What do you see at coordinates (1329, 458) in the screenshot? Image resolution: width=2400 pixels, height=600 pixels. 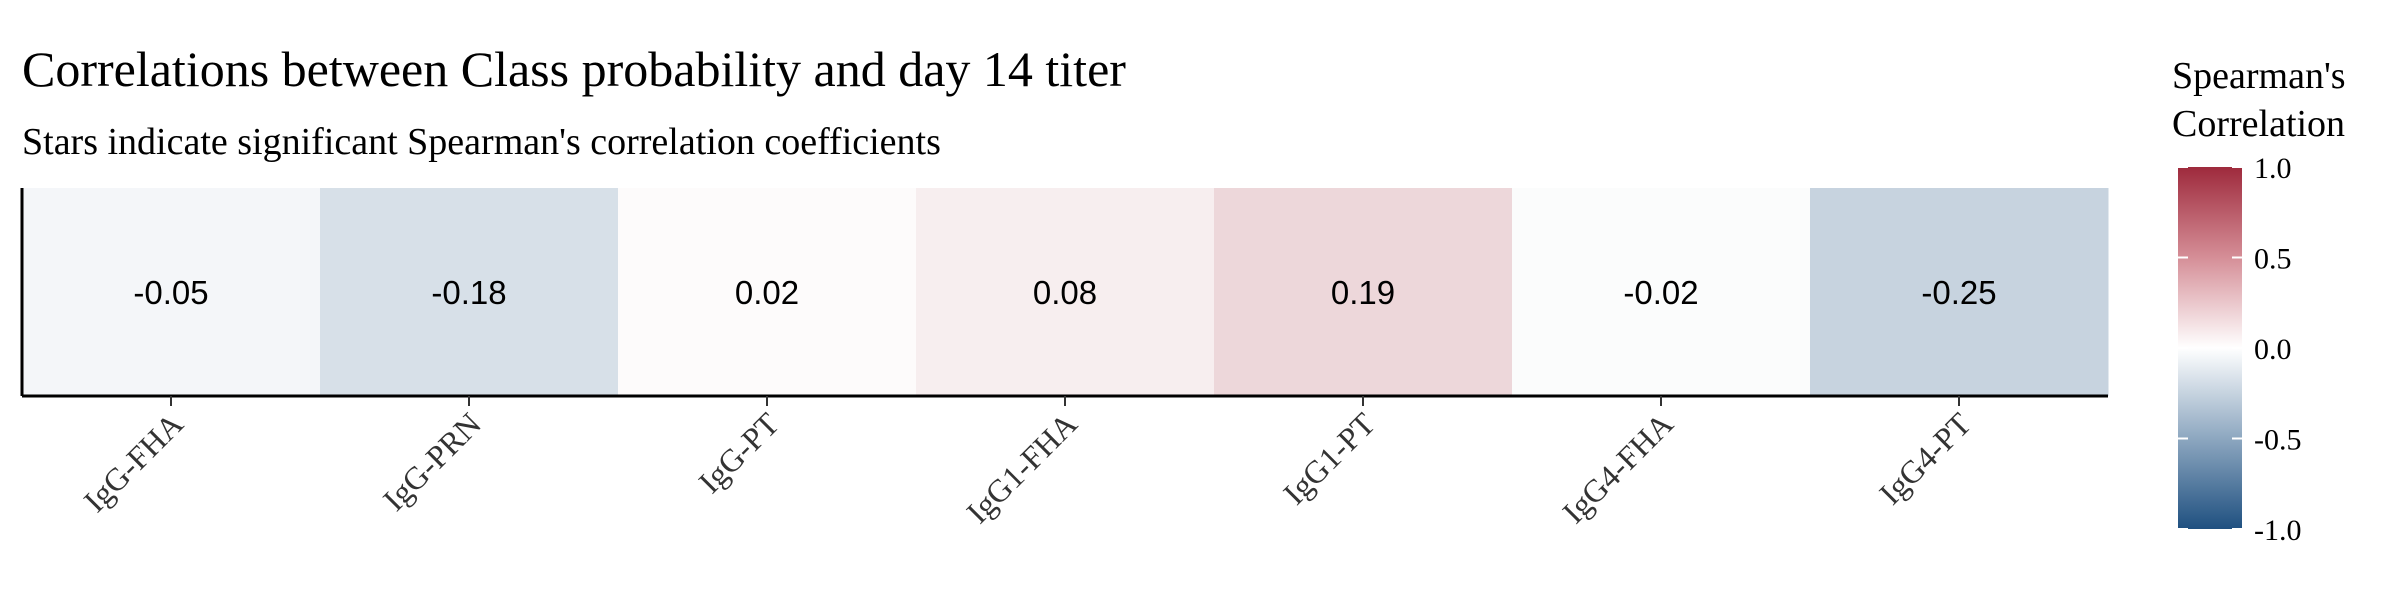 I see `x-tick-label: IgG1-PT` at bounding box center [1329, 458].